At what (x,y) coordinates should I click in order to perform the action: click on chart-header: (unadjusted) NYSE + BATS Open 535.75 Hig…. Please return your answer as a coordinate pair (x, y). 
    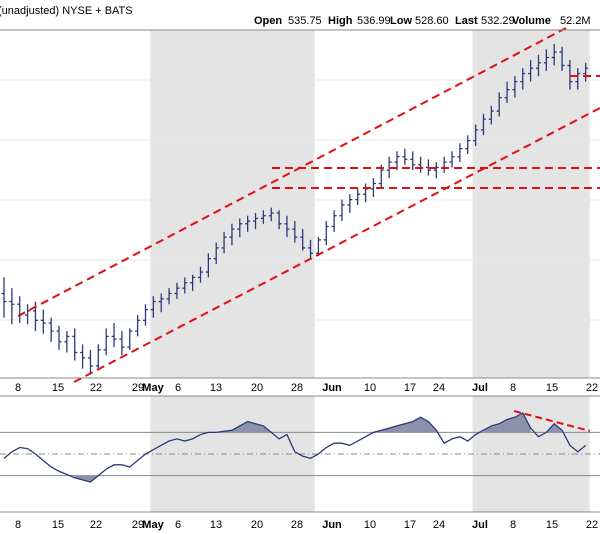
    Looking at the image, I should click on (295, 16).